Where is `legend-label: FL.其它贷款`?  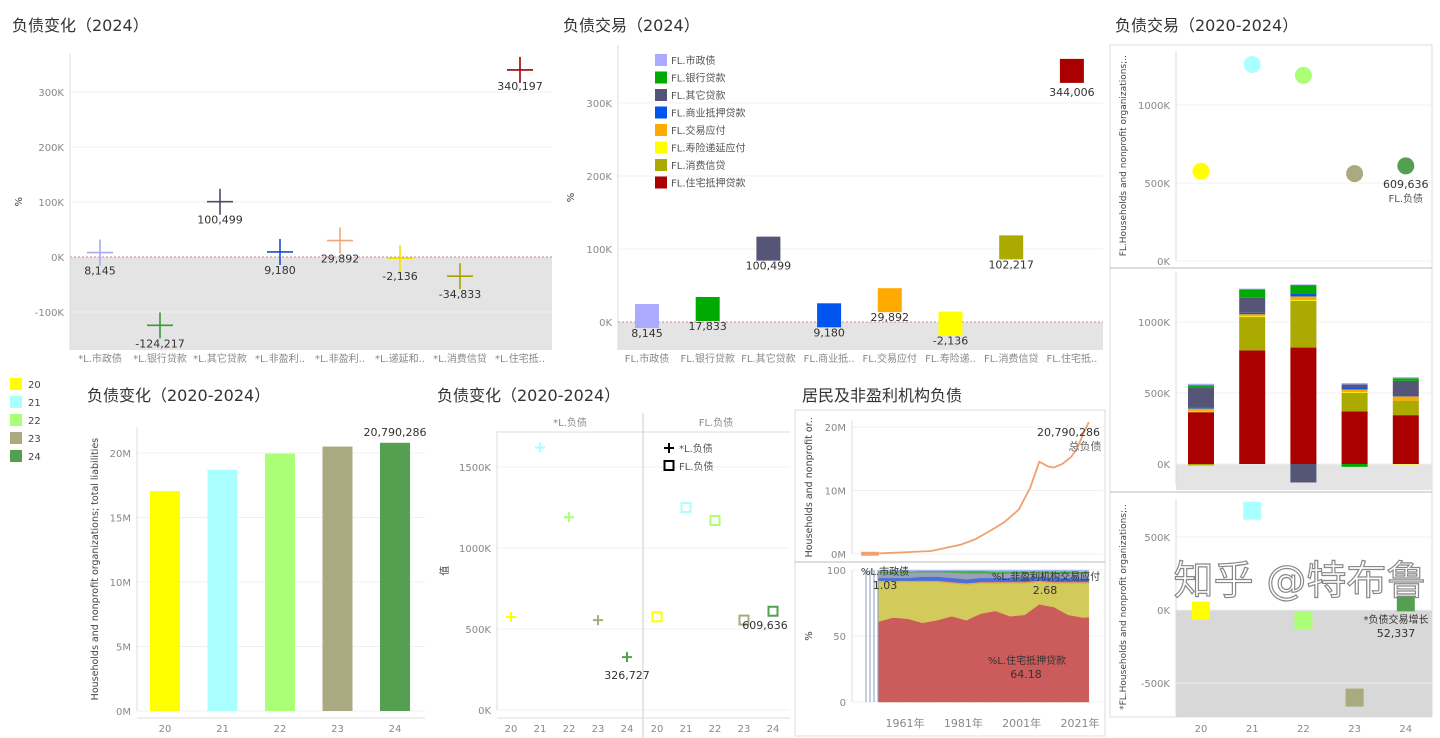
legend-label: FL.其它贷款 is located at coordinates (698, 95).